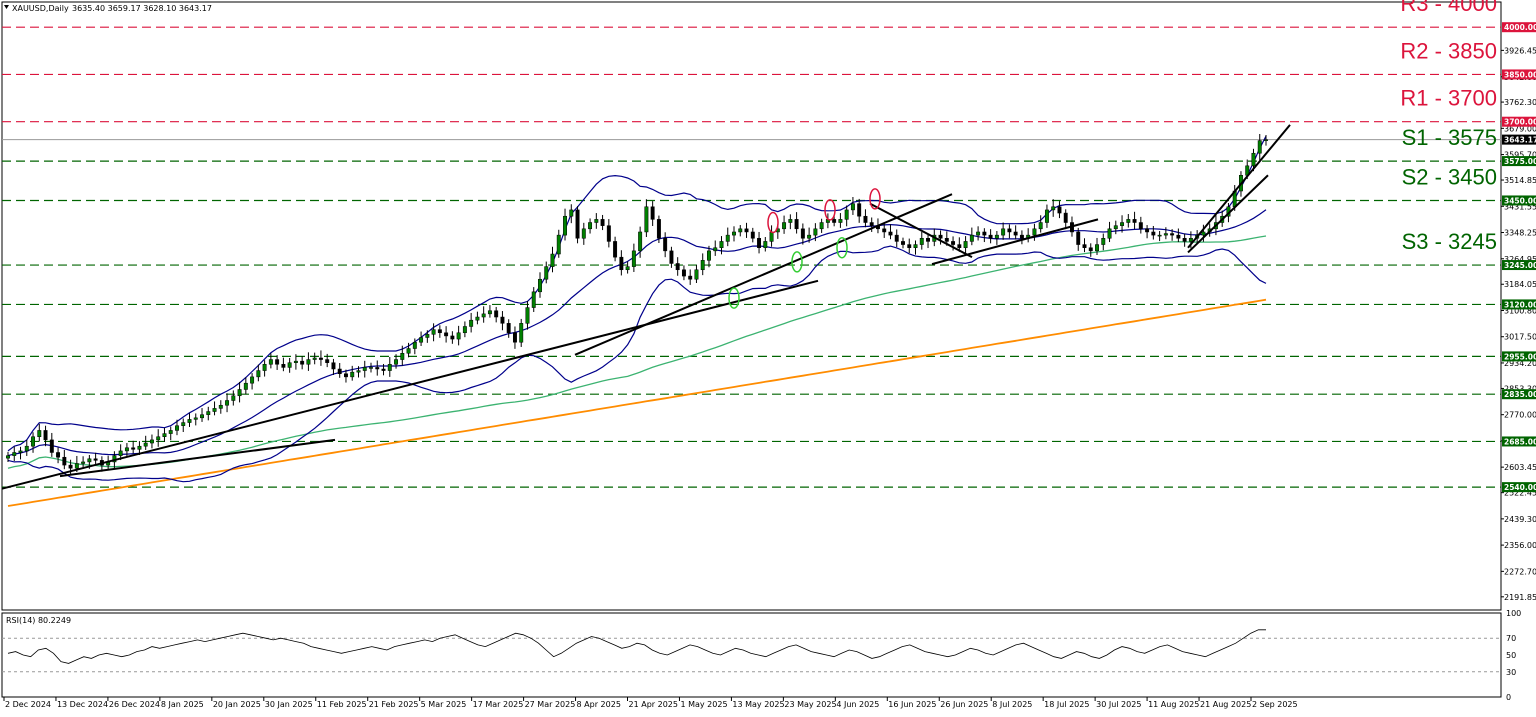 Image resolution: width=1536 pixels, height=717 pixels. I want to click on x-tick-label: 11 Feb 2025, so click(342, 704).